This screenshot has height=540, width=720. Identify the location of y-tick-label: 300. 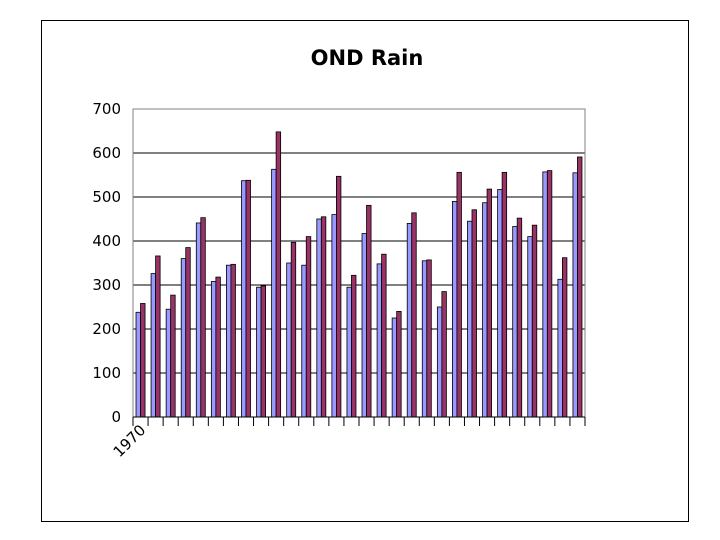
(106, 285).